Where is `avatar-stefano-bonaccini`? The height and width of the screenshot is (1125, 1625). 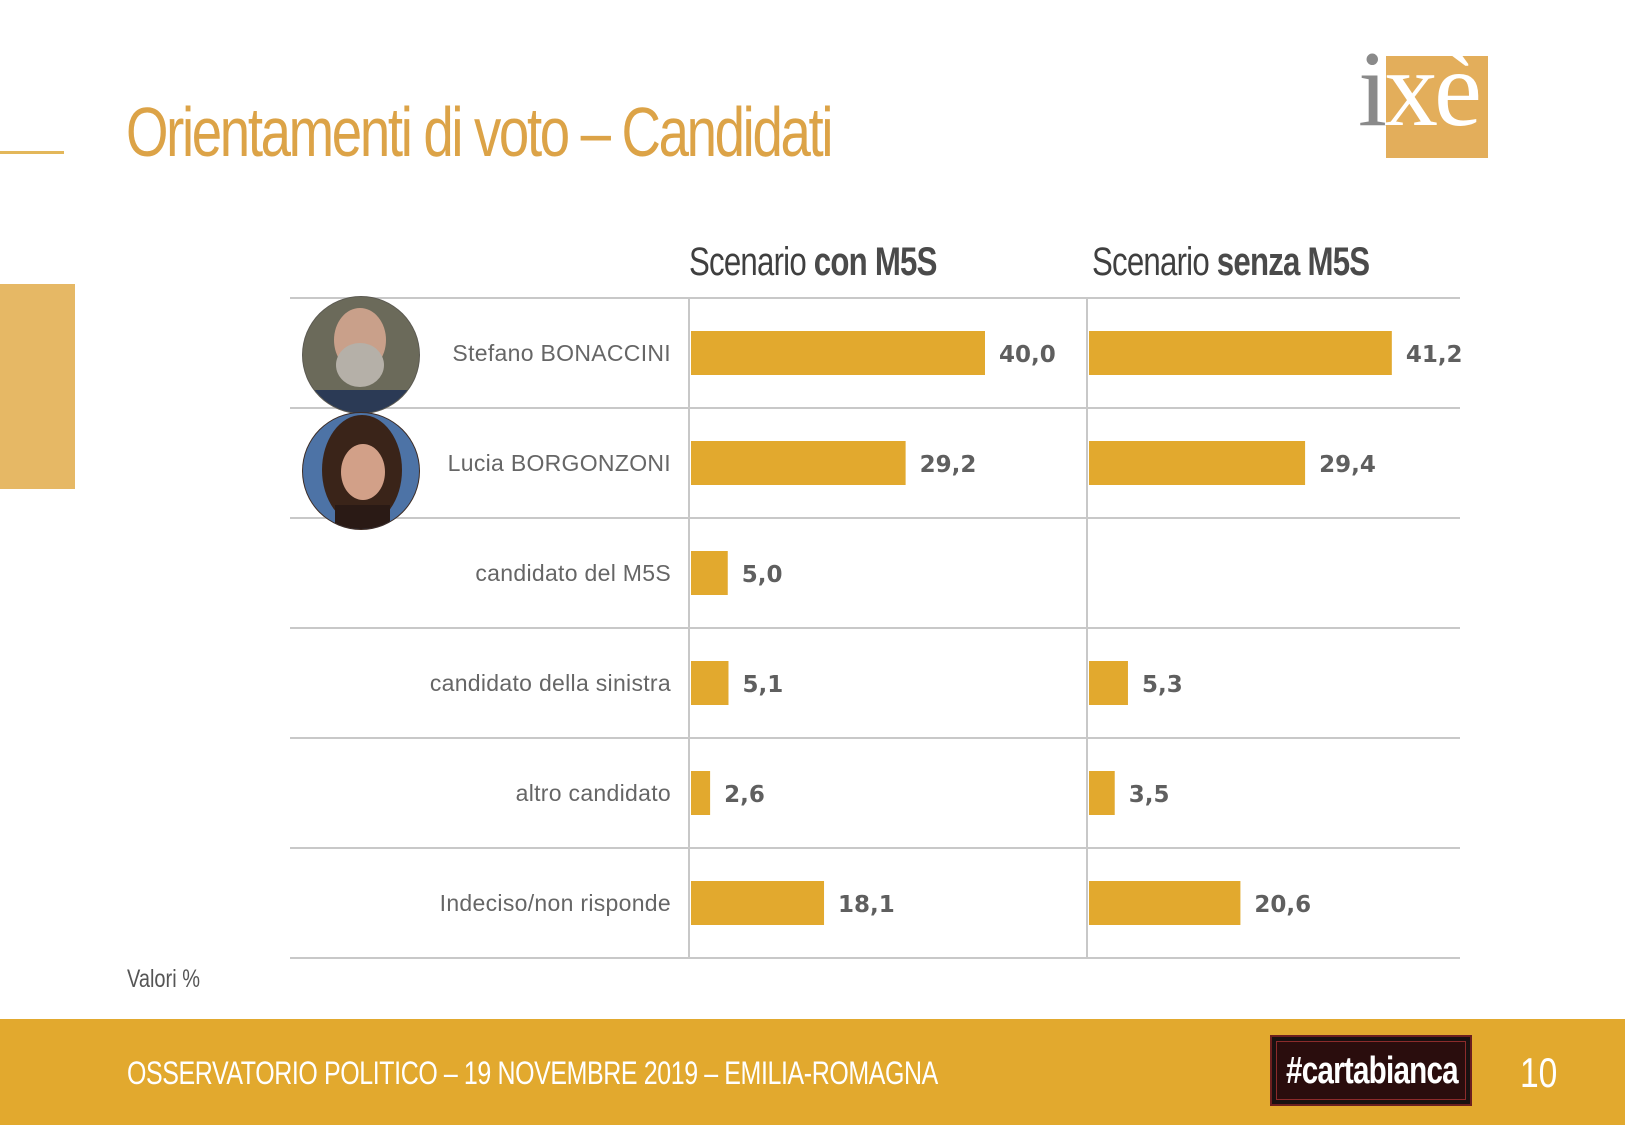 avatar-stefano-bonaccini is located at coordinates (361, 355).